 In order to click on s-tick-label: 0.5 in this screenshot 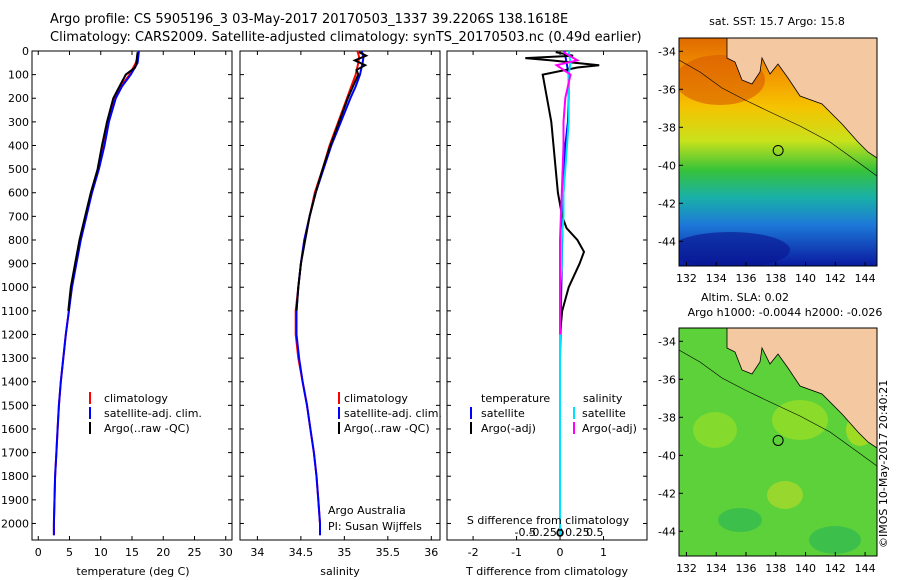, I will do `click(595, 532)`.